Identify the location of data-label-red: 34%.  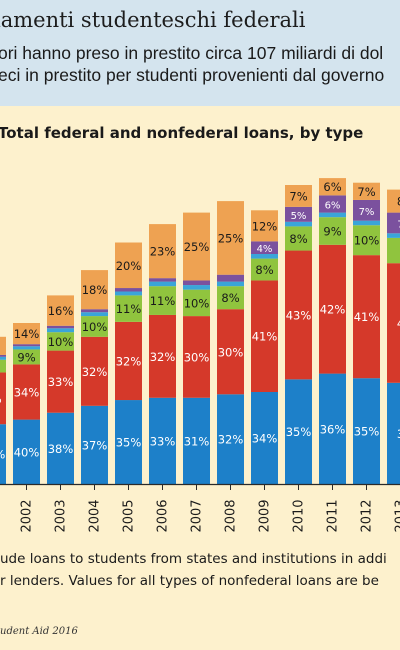
(27, 393).